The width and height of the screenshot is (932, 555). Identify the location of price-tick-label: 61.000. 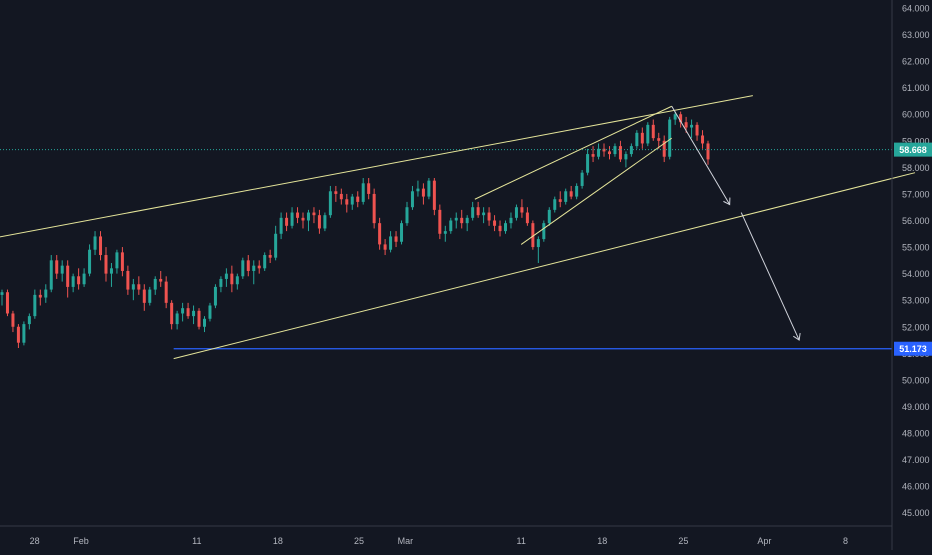
(916, 88).